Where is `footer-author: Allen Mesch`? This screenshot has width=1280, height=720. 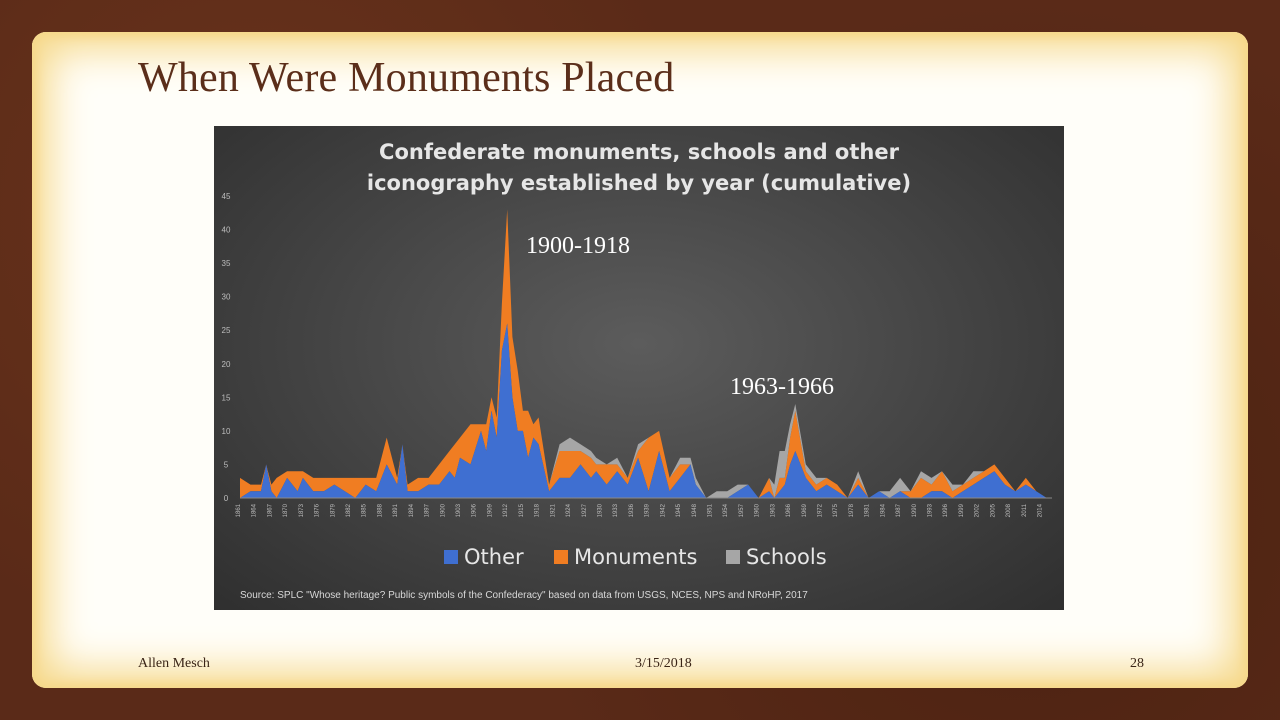
footer-author: Allen Mesch is located at coordinates (174, 663).